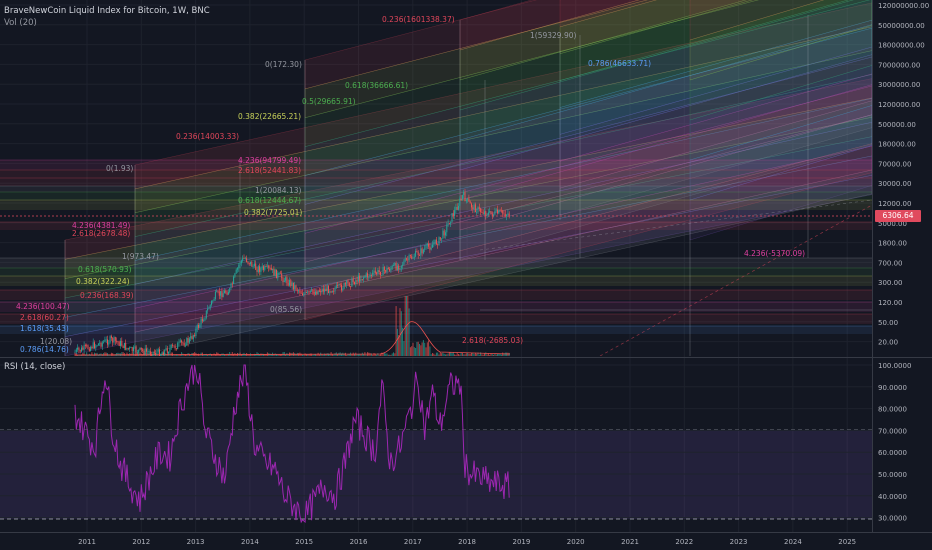 The image size is (932, 550). What do you see at coordinates (894, 366) in the screenshot?
I see `rsi-axis-label: 100.0000` at bounding box center [894, 366].